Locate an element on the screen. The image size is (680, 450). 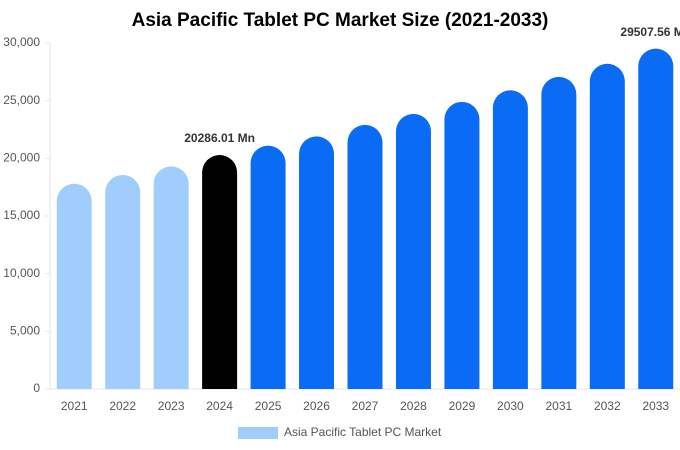
y-tick-label: 30,000 is located at coordinates (21, 42).